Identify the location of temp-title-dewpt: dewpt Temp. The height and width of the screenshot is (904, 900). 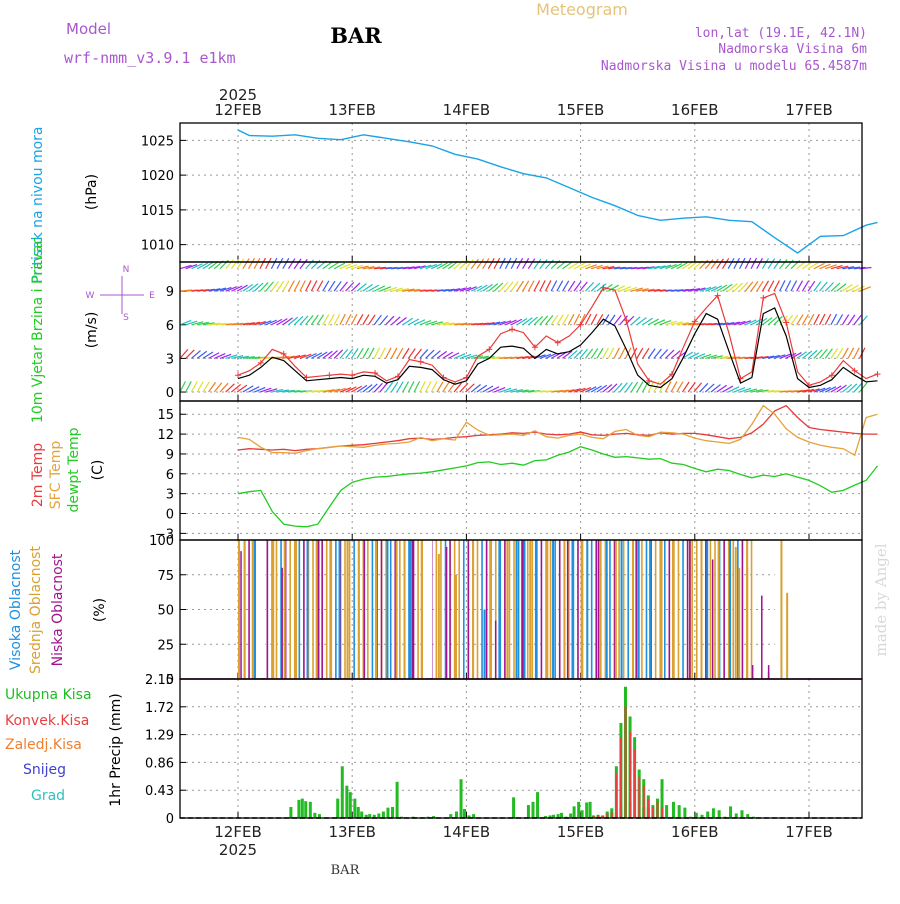
(74, 469).